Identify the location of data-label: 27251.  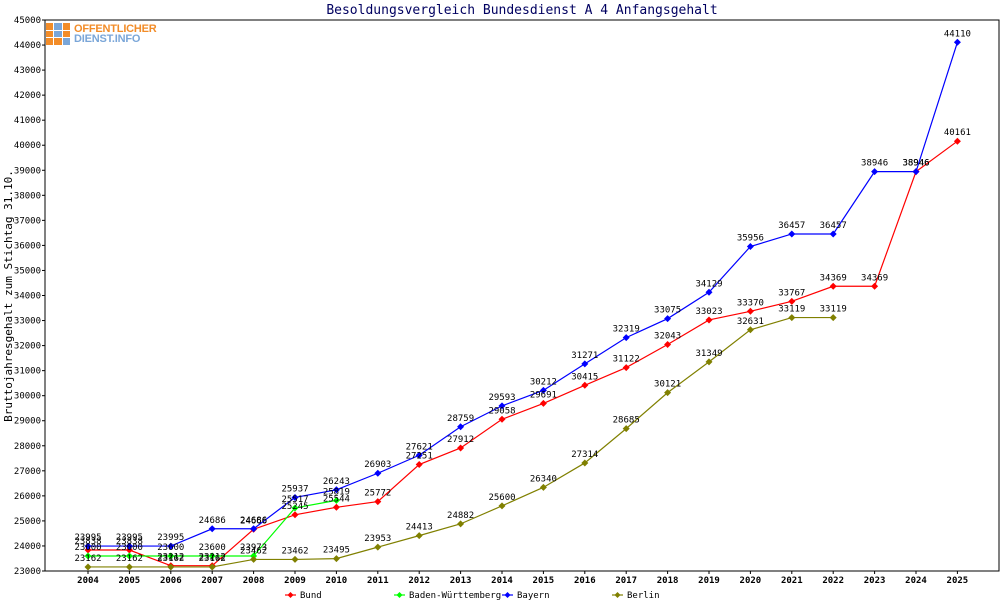
(419, 457).